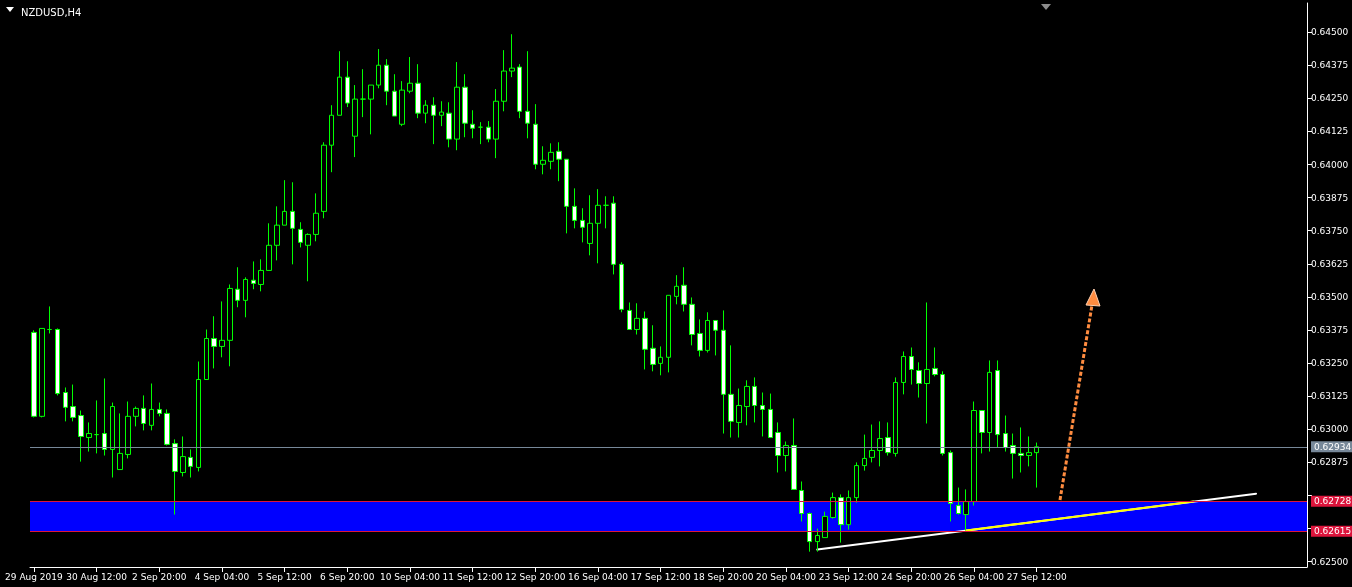 The height and width of the screenshot is (587, 1352). Describe the element at coordinates (535, 576) in the screenshot. I see `x-tick-label: 12 Sep 20:00` at that location.